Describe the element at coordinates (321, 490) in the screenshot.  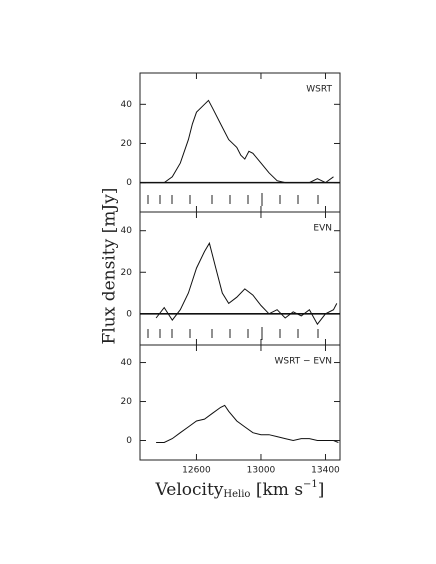
I see `x-label-part: ]` at that location.